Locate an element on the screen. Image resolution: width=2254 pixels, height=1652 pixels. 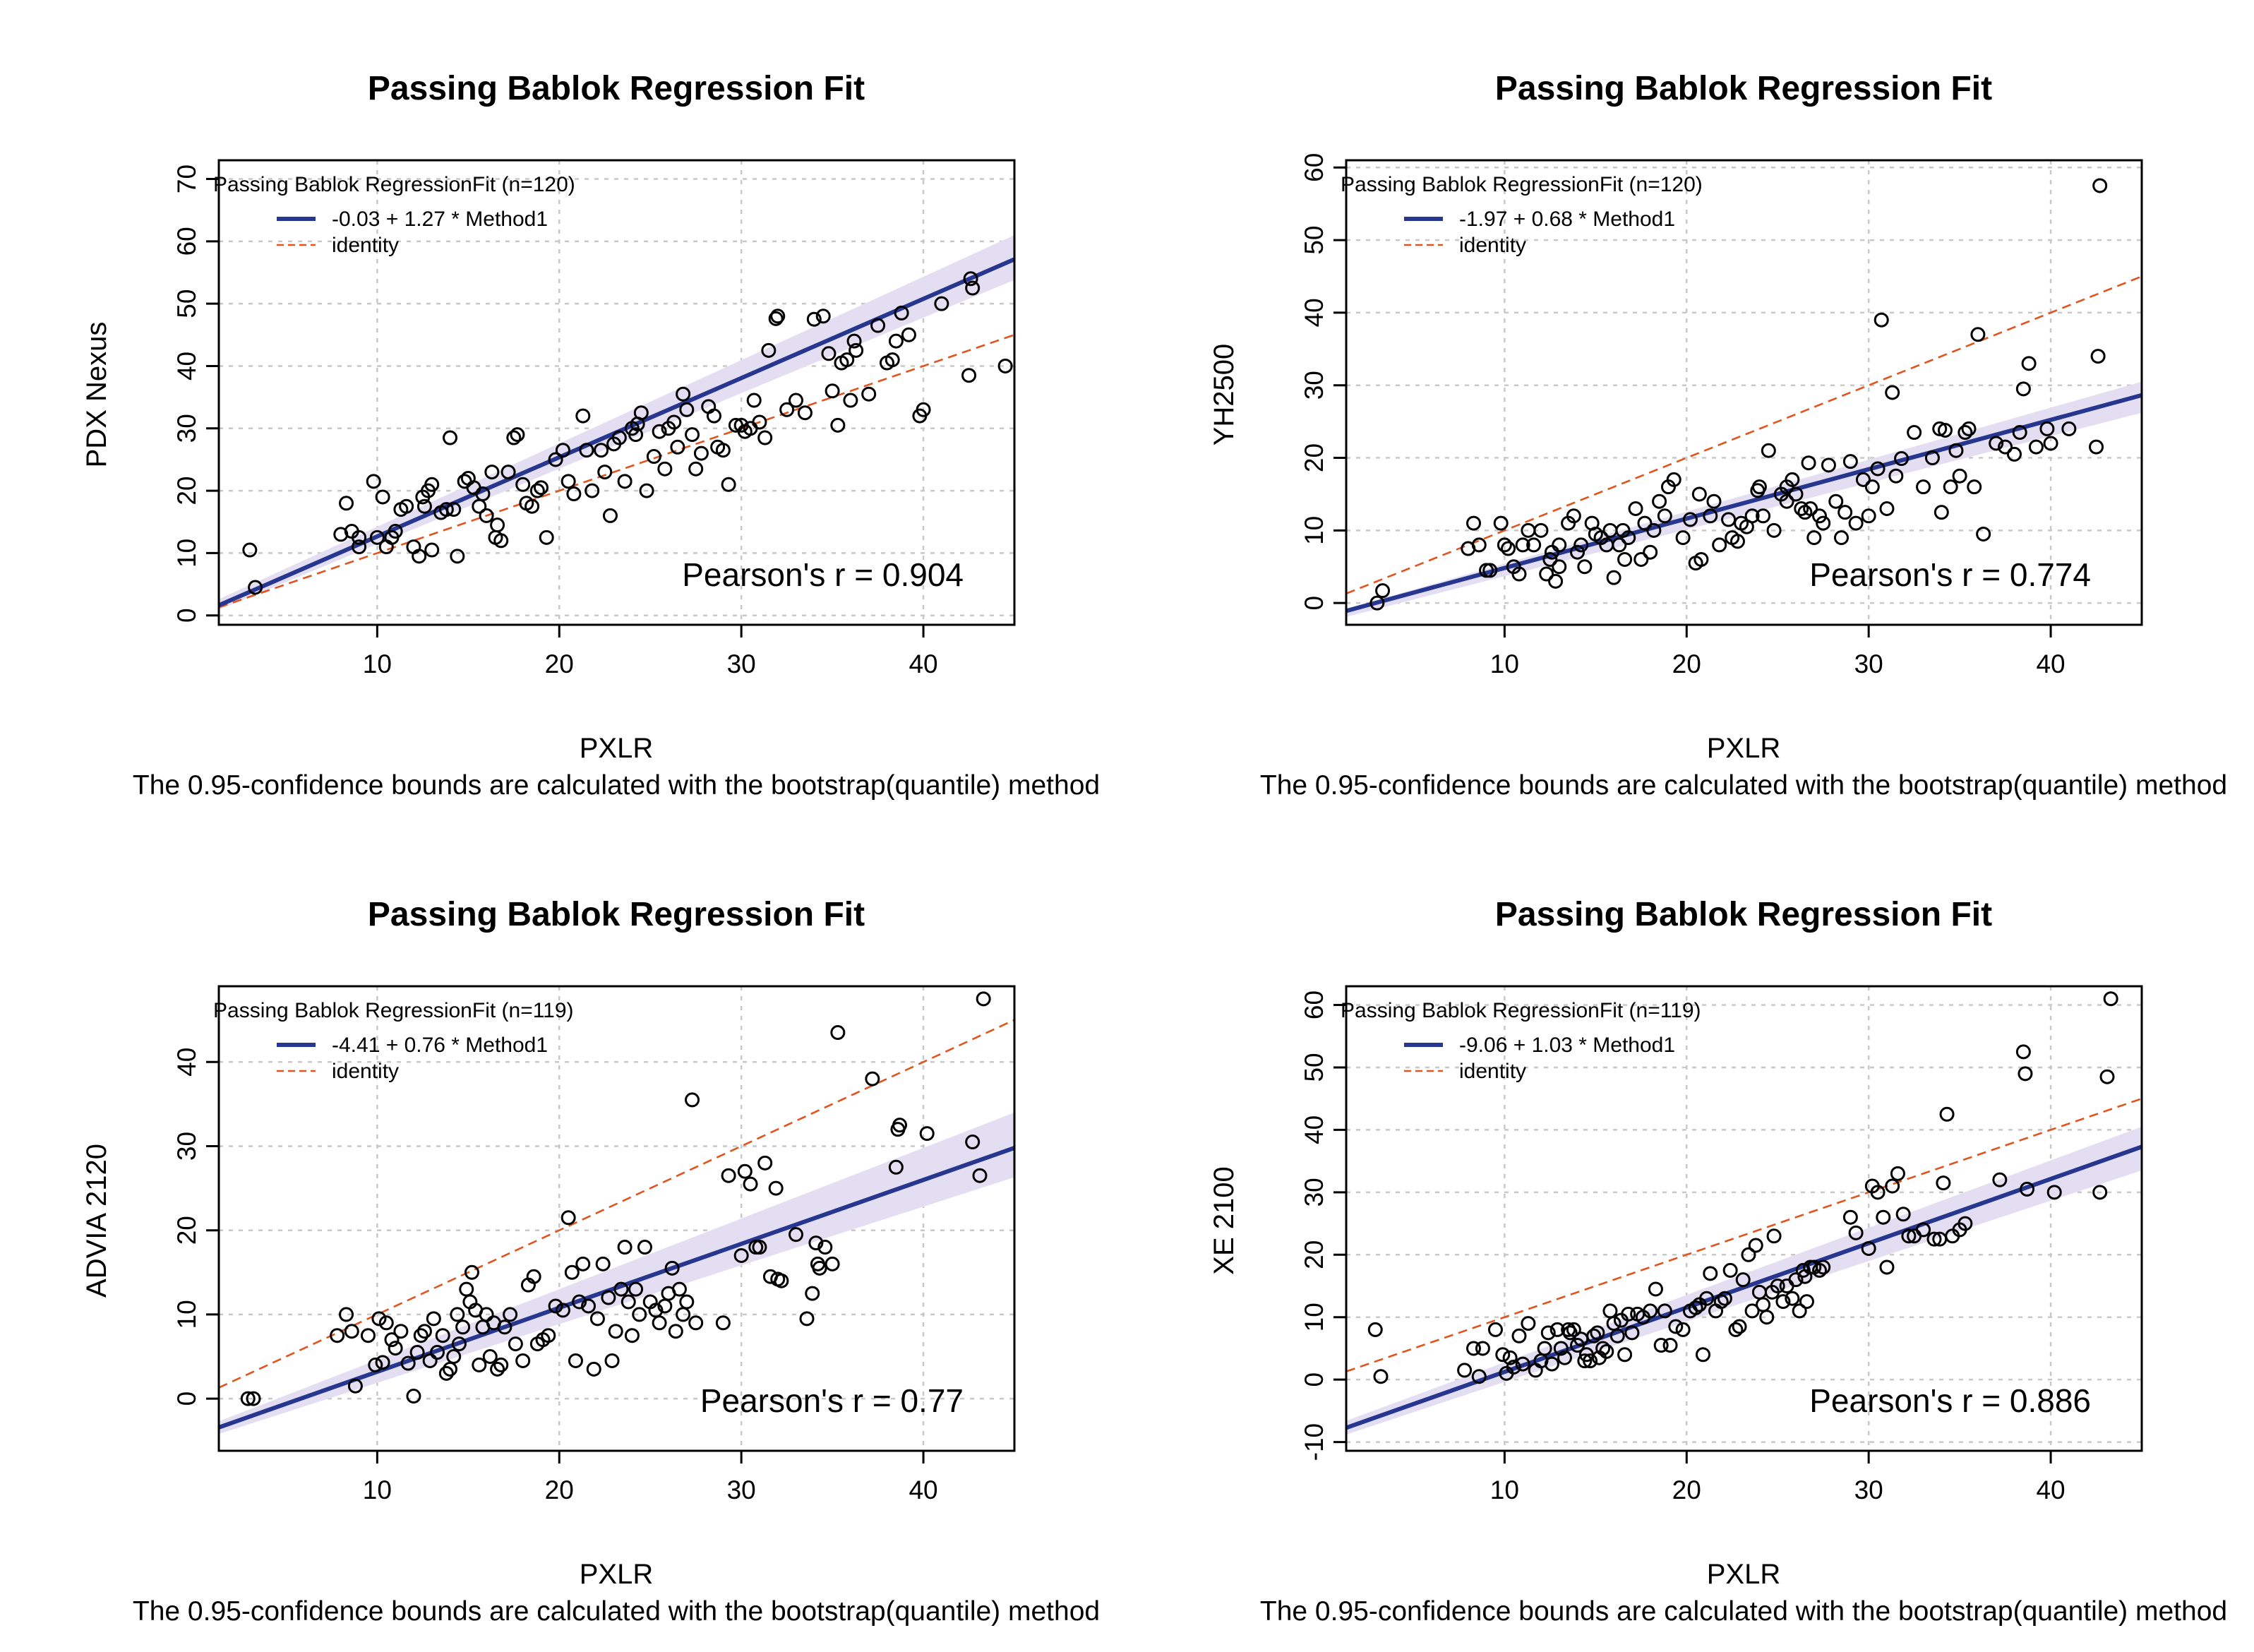
x-tick-label: 30 is located at coordinates (1868, 1490).